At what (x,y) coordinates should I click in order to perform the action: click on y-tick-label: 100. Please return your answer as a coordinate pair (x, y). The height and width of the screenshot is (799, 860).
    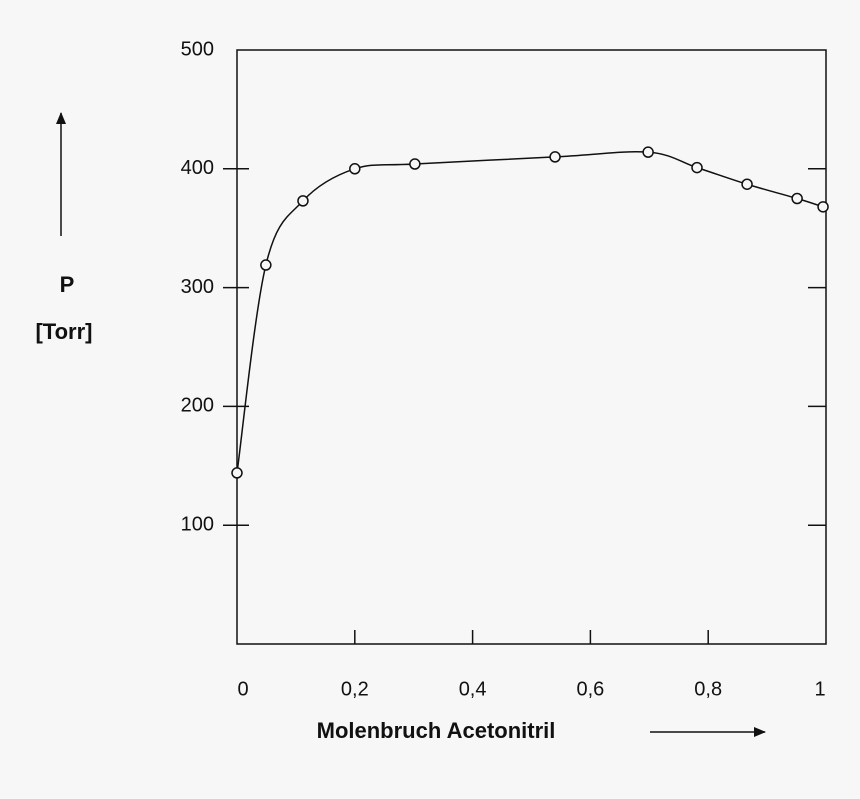
    Looking at the image, I should click on (197, 524).